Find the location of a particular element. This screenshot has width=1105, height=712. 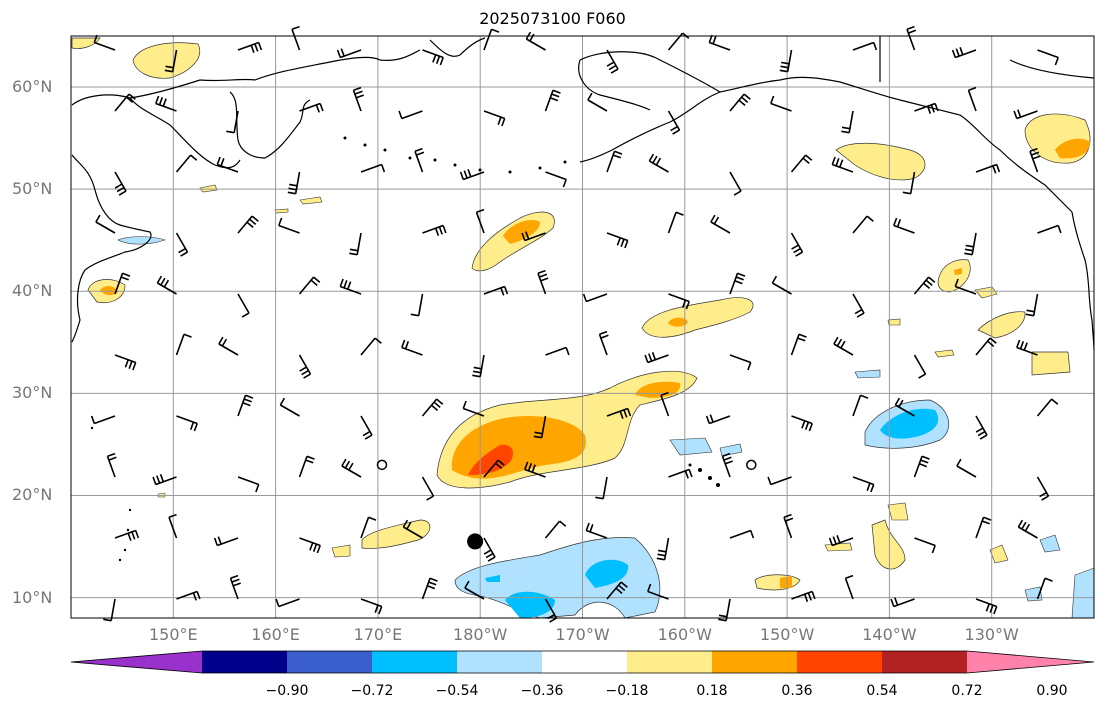

alaska-coastline is located at coordinates (826, 132).